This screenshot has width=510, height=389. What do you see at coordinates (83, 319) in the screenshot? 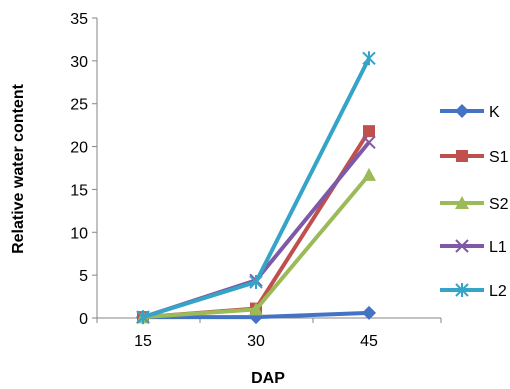
I see `y-tick-label: 0` at bounding box center [83, 319].